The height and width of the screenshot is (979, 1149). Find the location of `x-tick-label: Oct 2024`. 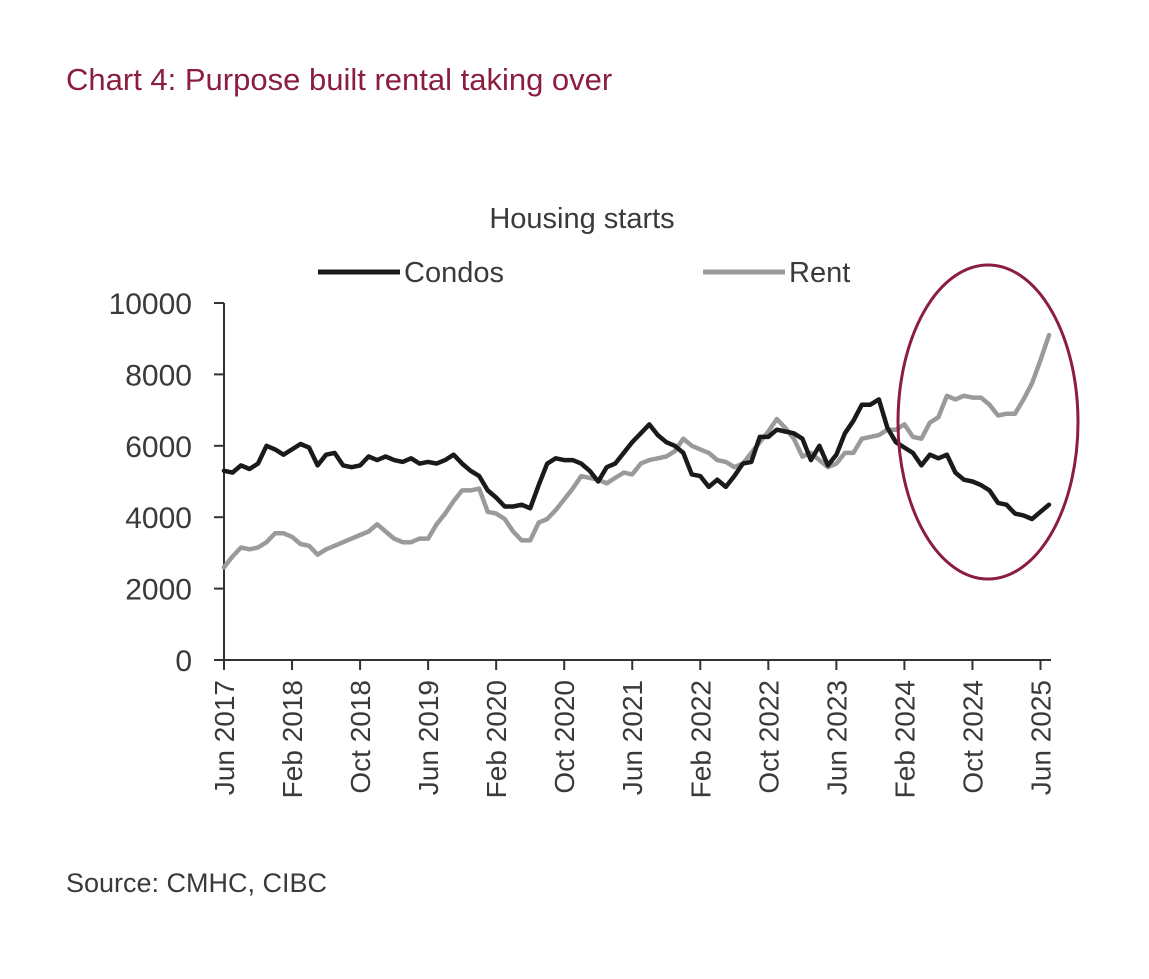

x-tick-label: Oct 2024 is located at coordinates (972, 737).